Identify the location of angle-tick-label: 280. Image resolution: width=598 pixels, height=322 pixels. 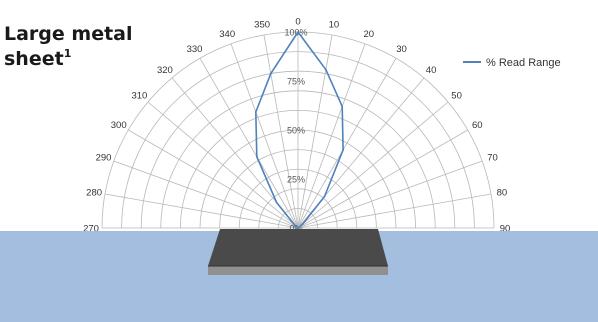
(94, 193).